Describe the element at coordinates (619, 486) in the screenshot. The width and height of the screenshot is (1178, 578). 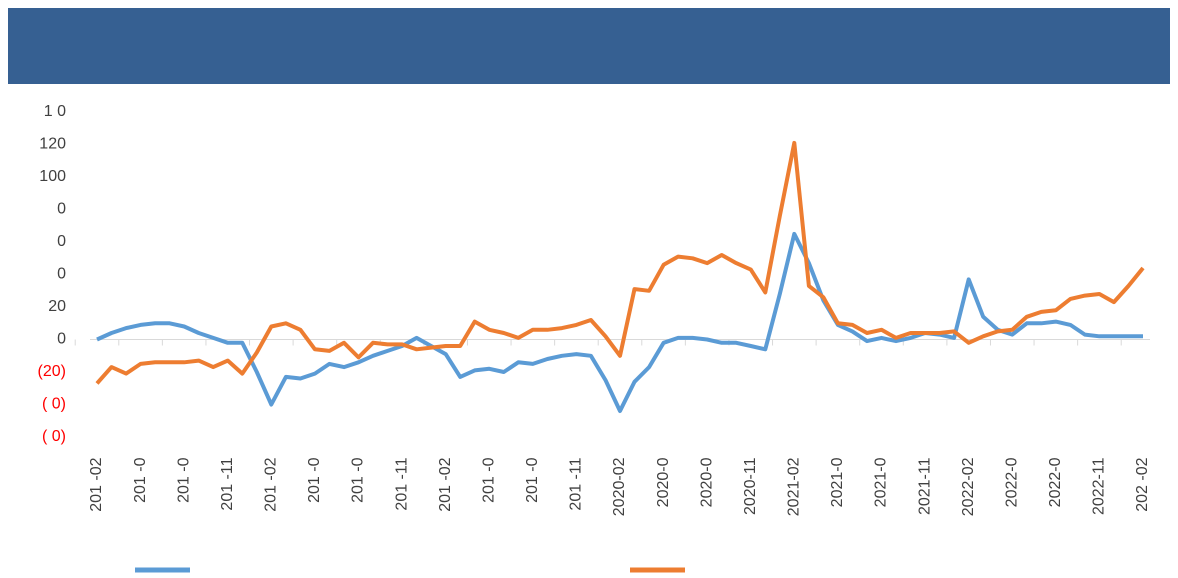
I see `x-tick-label: 2020-02` at that location.